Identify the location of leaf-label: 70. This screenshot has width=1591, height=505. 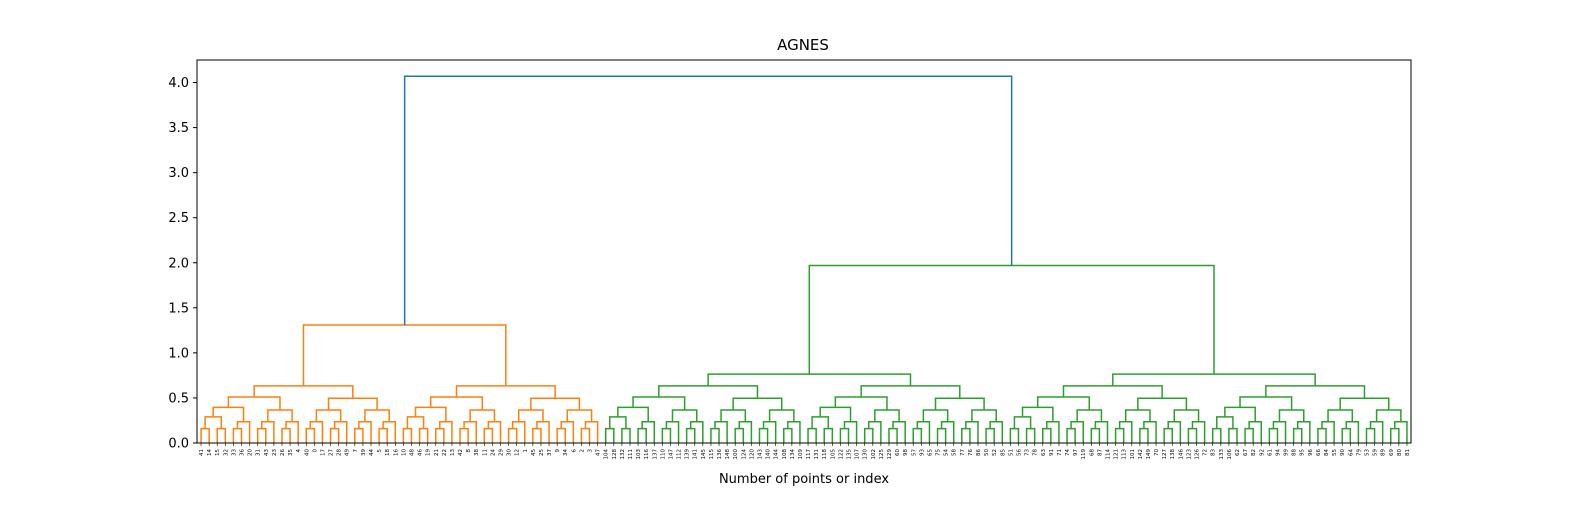
(1157, 452).